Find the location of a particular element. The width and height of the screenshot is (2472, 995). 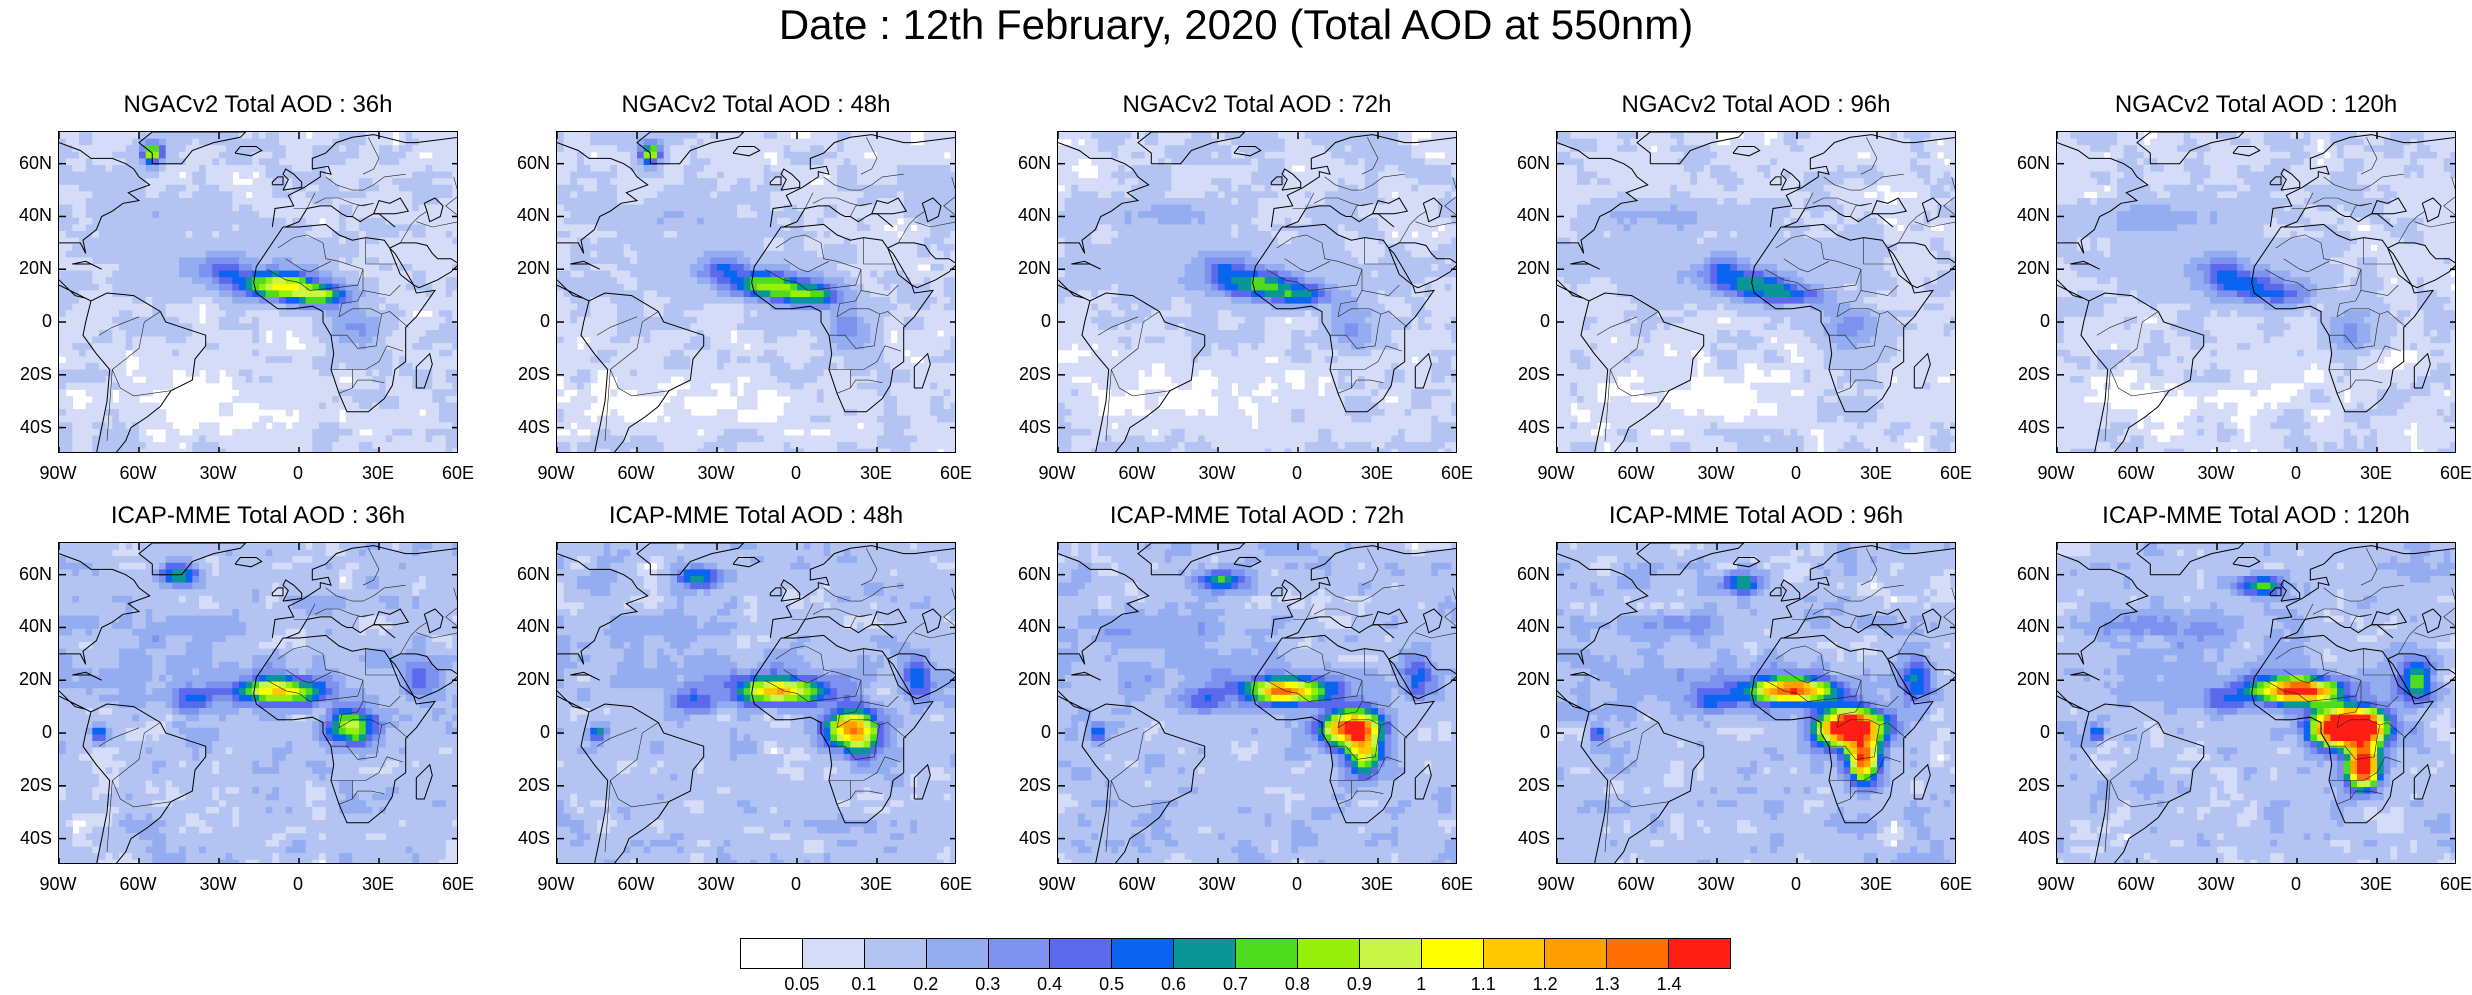

lon-tick-label: 60E is located at coordinates (1956, 884).